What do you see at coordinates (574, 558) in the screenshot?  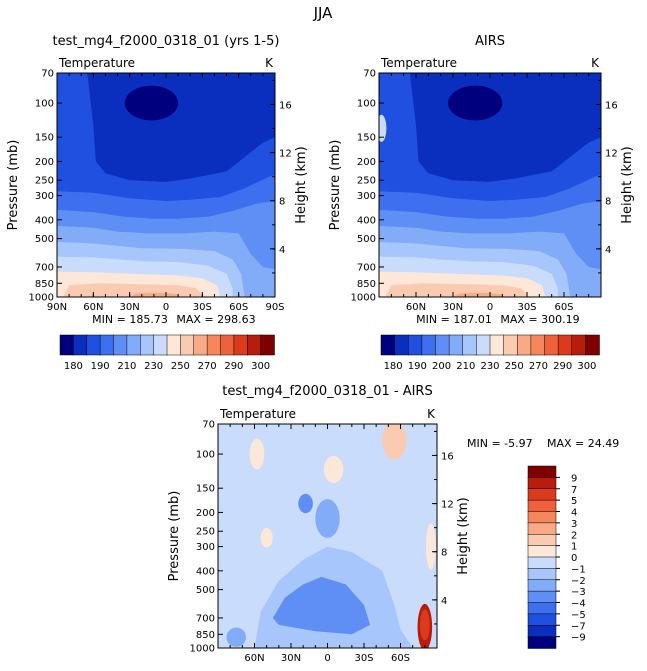 I see `colorbar-label: 0` at bounding box center [574, 558].